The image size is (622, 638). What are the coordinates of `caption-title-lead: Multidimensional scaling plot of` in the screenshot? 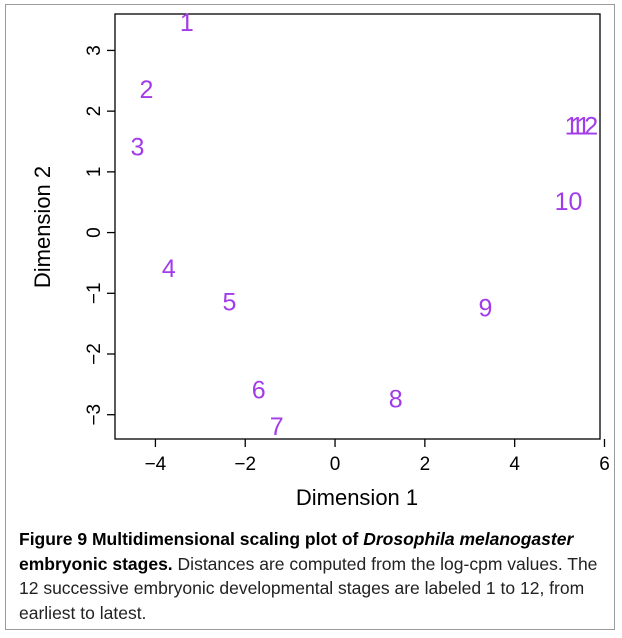 It's located at (227, 539).